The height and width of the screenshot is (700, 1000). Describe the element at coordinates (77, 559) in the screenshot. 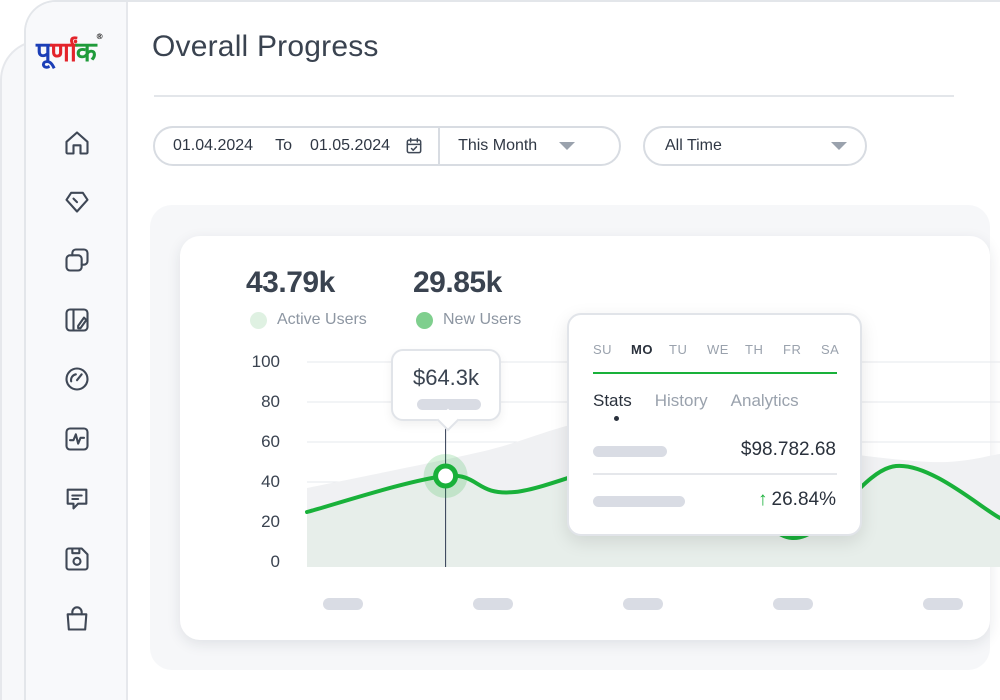

I see `save-icon` at that location.